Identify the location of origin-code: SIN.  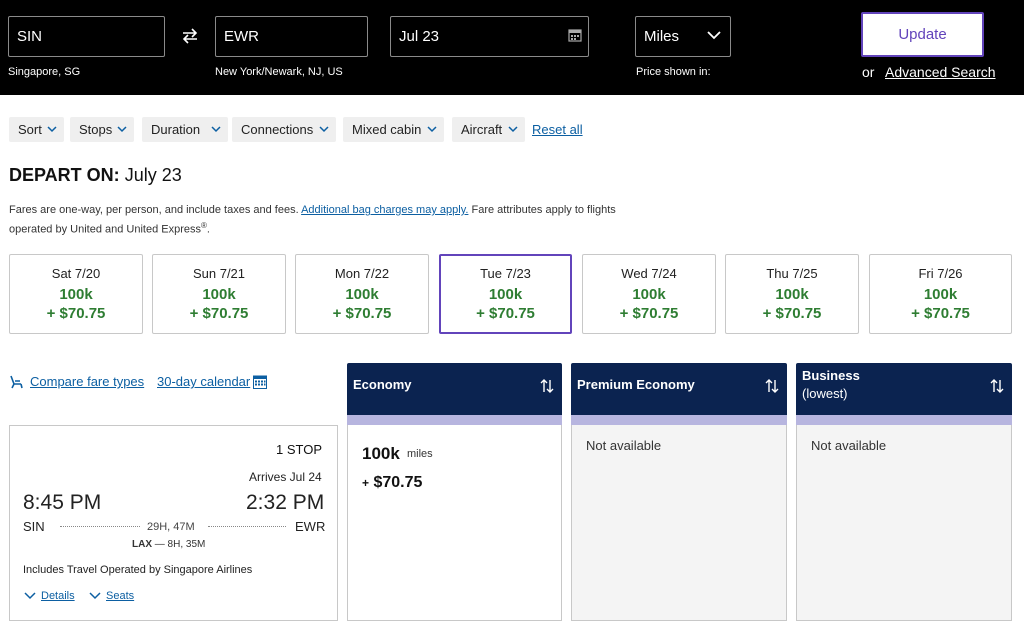
(34, 526).